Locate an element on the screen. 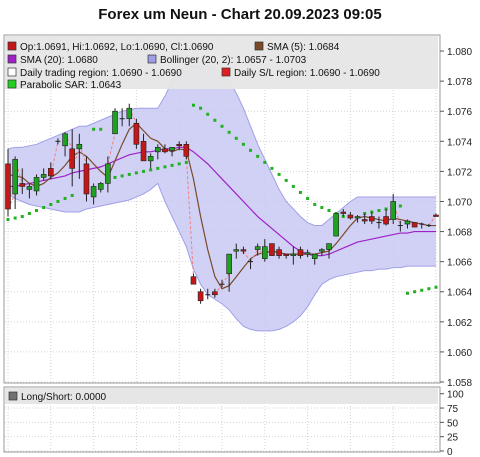 The height and width of the screenshot is (457, 480). legend-label: SMA (5): 1.0684 is located at coordinates (303, 47).